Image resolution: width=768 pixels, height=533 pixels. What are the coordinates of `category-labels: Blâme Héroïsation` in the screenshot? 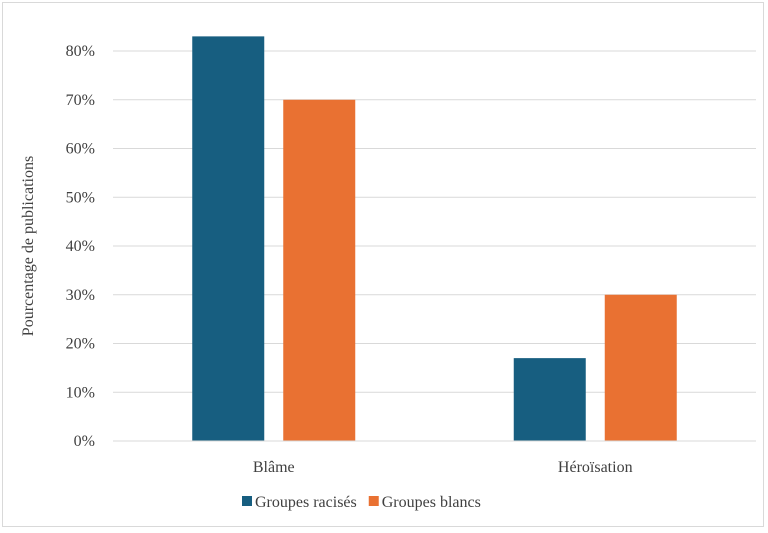 It's located at (443, 467).